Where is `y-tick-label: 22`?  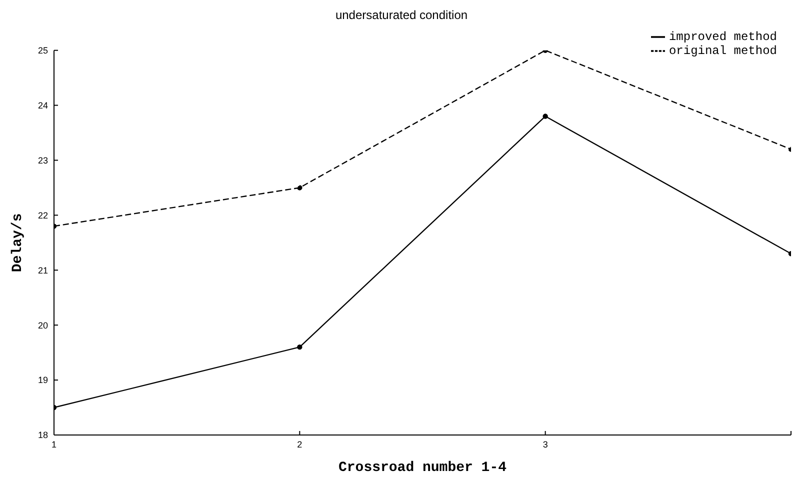
y-tick-label: 22 is located at coordinates (43, 215).